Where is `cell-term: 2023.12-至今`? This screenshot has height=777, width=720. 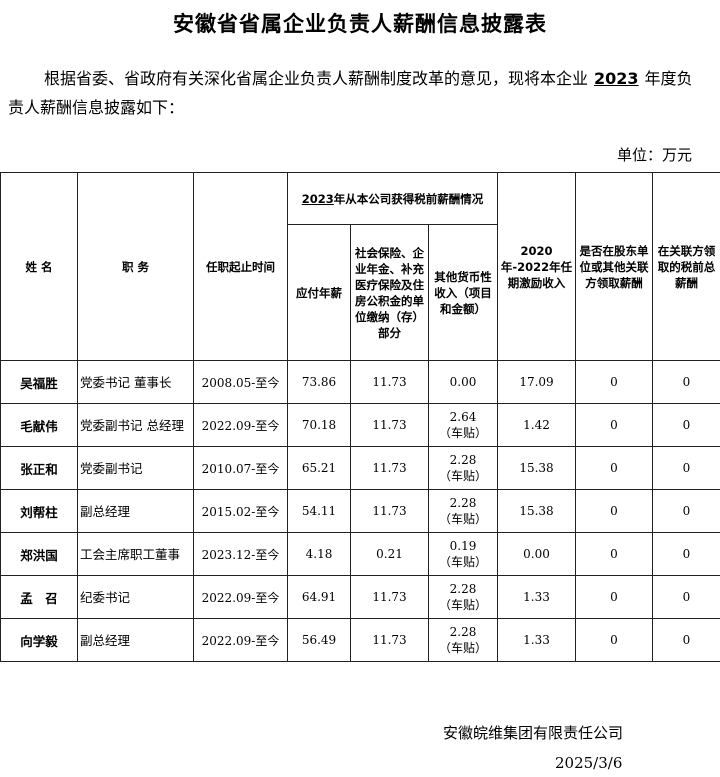
cell-term: 2023.12-至今 is located at coordinates (240, 554).